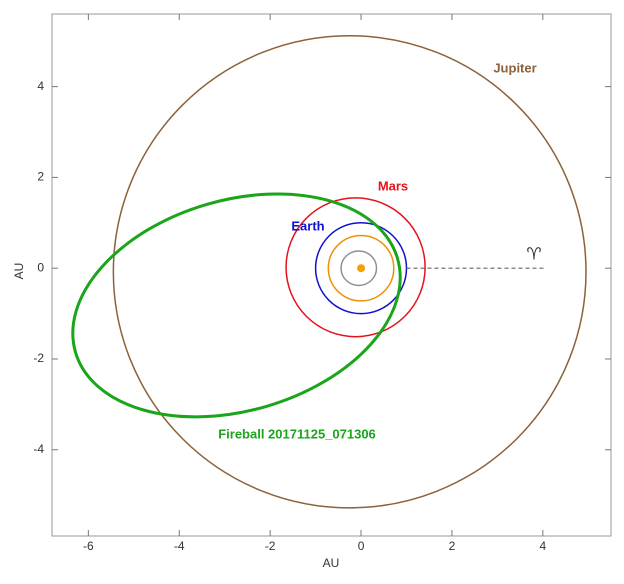  Describe the element at coordinates (38, 449) in the screenshot. I see `y-tick-label: -4` at that location.